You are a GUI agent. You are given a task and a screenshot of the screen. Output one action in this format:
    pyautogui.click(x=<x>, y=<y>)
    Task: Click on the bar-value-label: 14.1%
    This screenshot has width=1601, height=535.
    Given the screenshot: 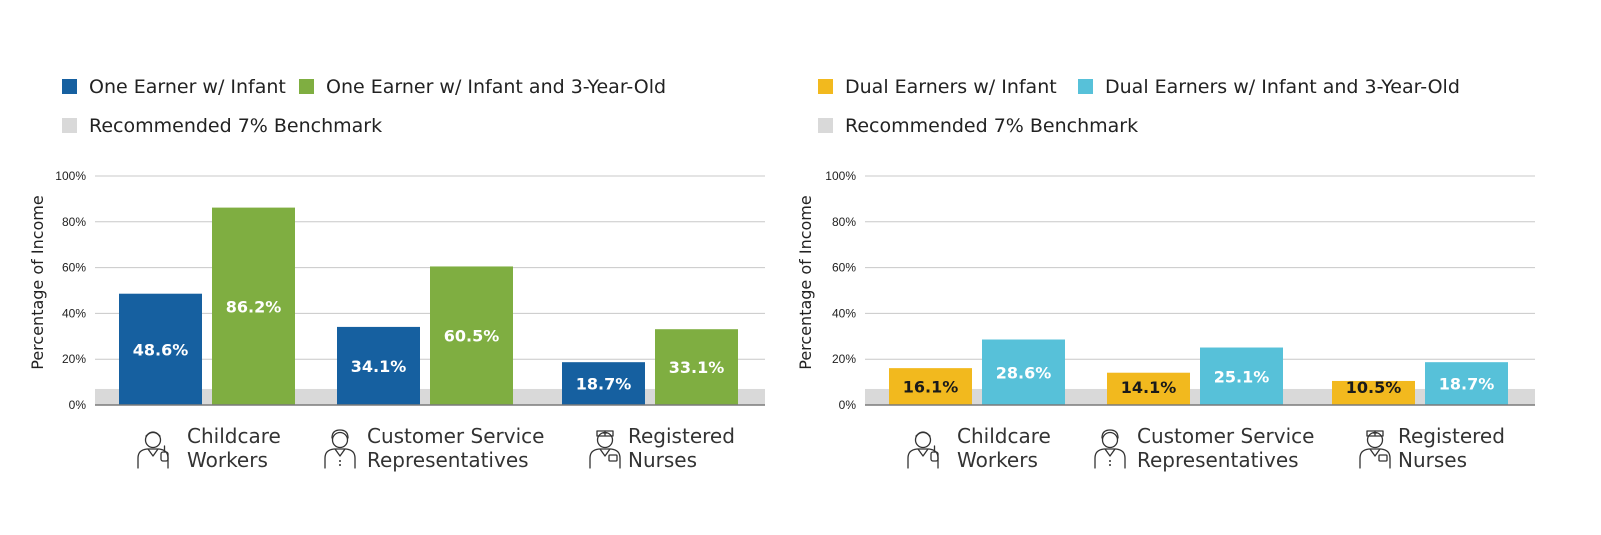 What is the action you would take?
    pyautogui.click(x=1149, y=387)
    